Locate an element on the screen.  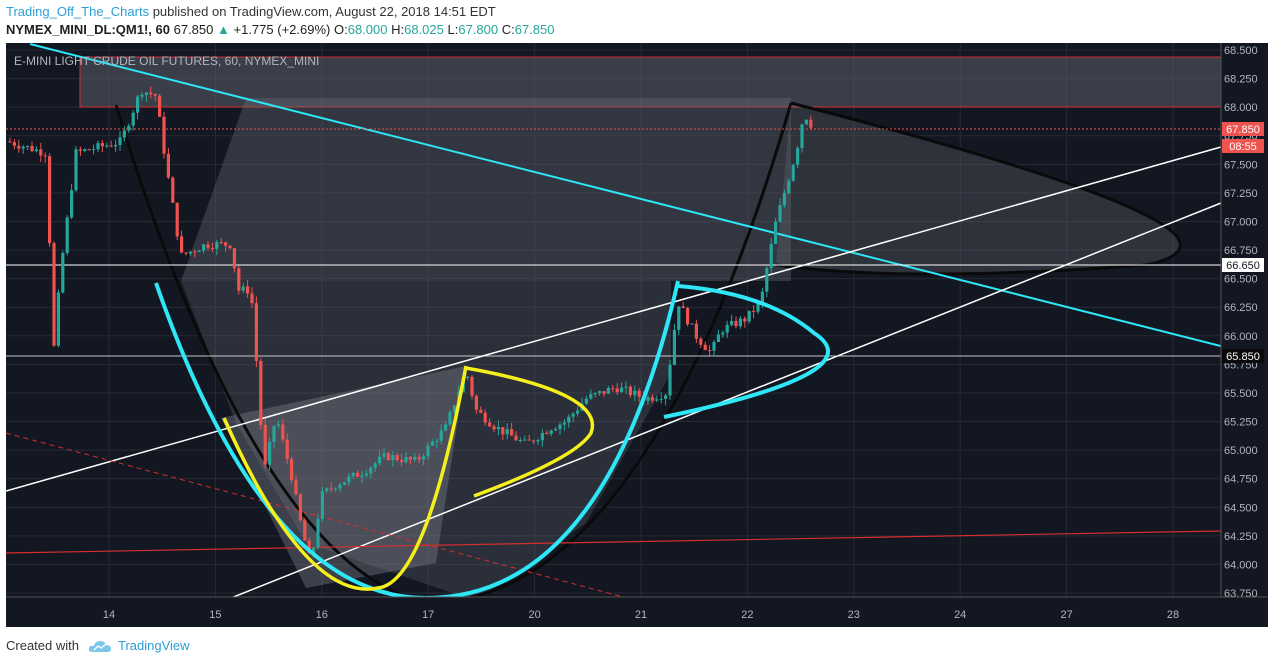
x-tick-label: 15 is located at coordinates (215, 615).